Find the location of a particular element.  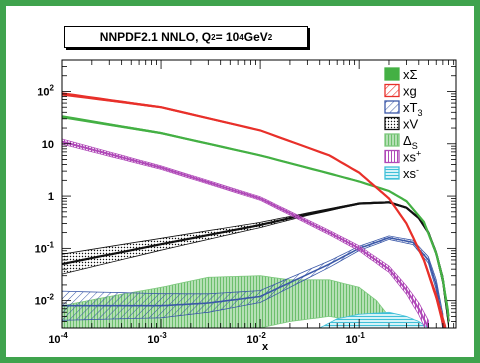

x-tick-label: 10⁻² is located at coordinates (256, 338).